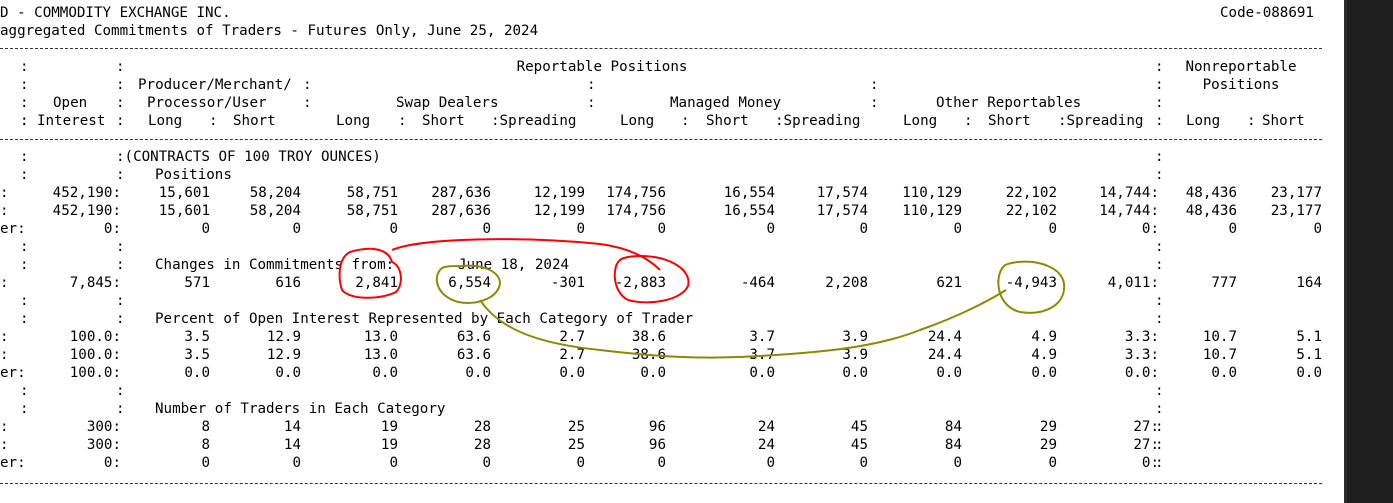  I want to click on cell-pct-all: 100.0:, so click(95, 337).